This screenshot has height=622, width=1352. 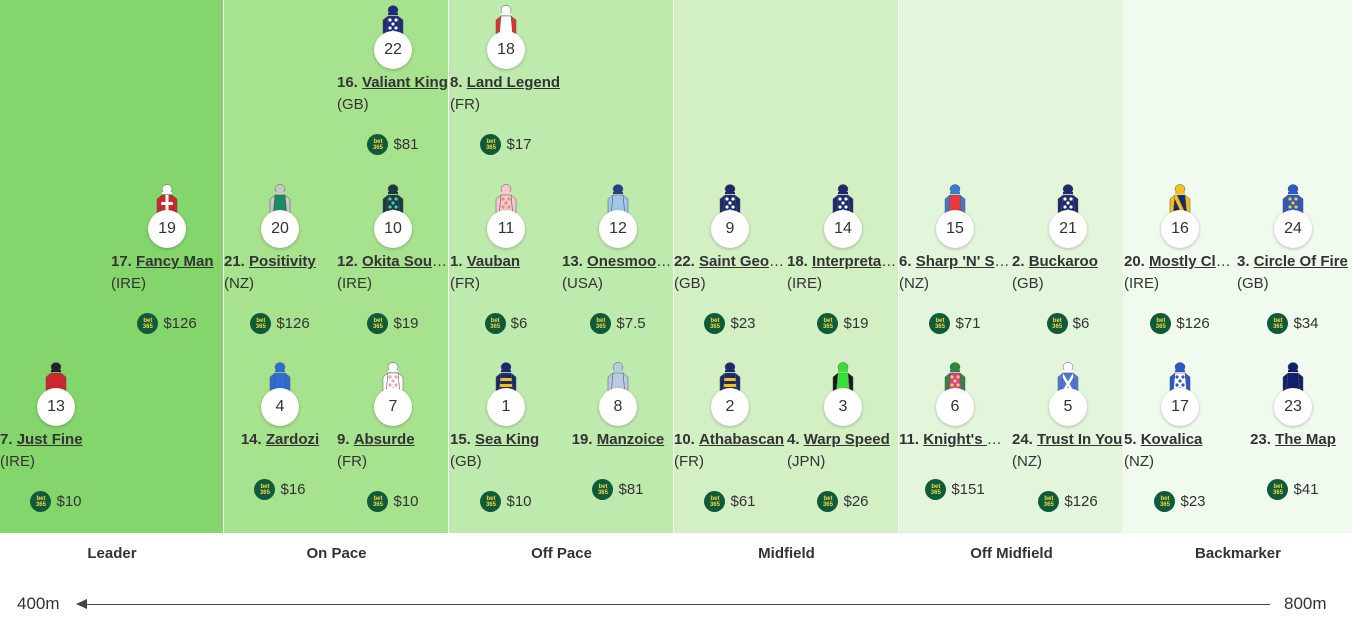 What do you see at coordinates (393, 451) in the screenshot?
I see `runner-name-block: 9. Absurde (FR)` at bounding box center [393, 451].